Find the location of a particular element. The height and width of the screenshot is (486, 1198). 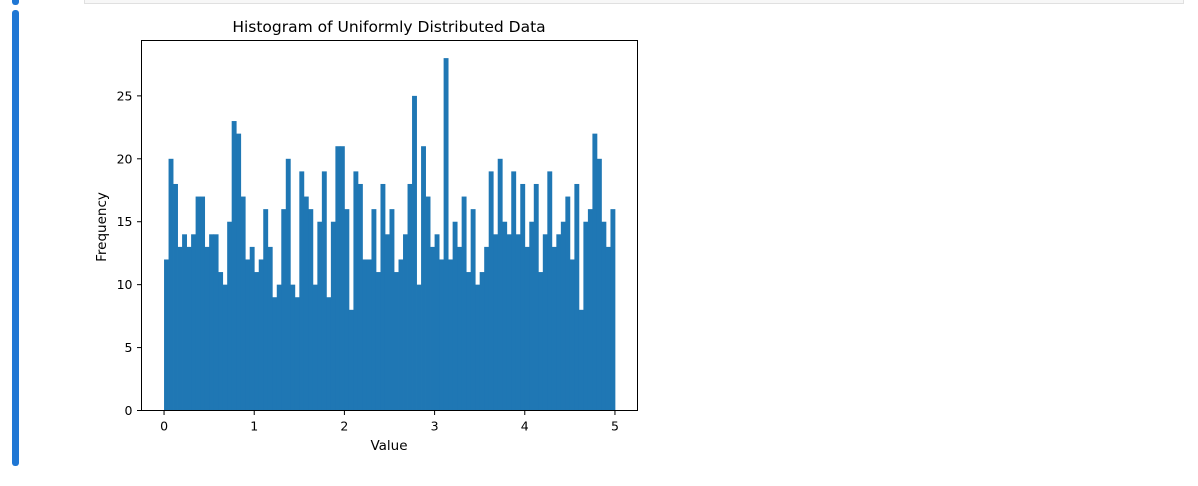

y-tick-label: 20 is located at coordinates (125, 158).